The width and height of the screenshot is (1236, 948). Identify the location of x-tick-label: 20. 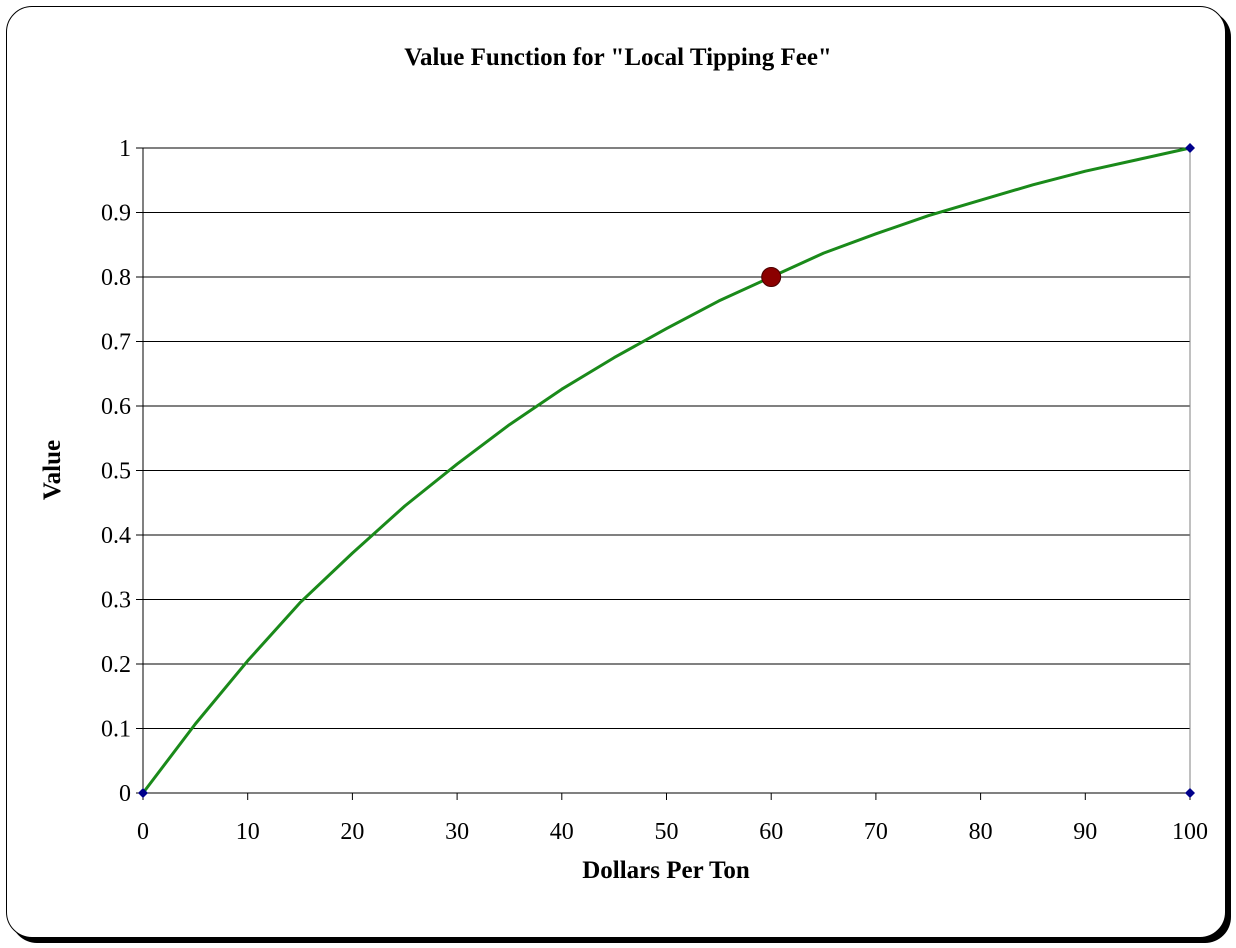
(352, 832).